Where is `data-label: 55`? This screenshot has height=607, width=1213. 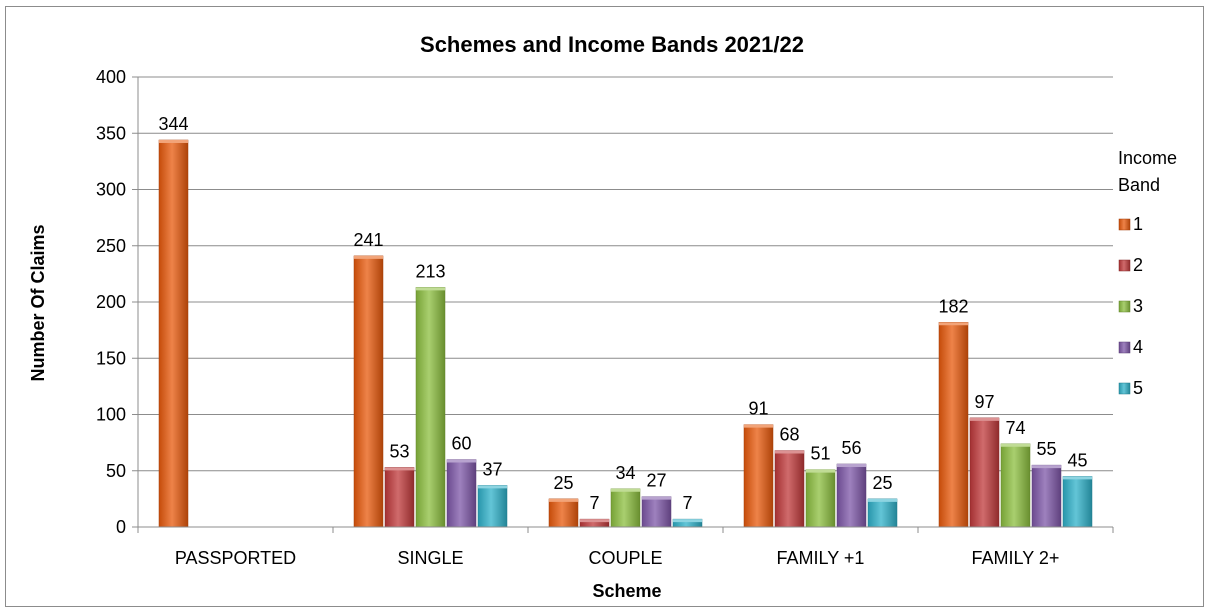
data-label: 55 is located at coordinates (1046, 449).